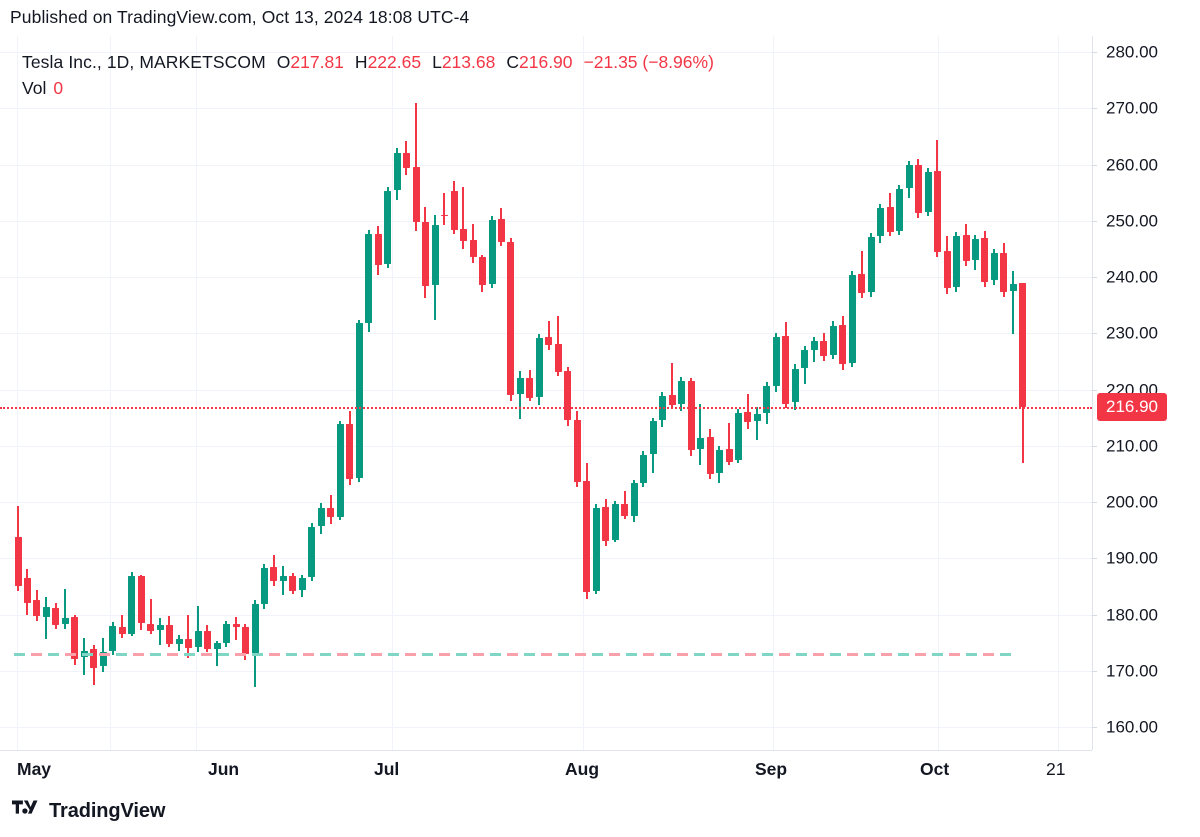 This screenshot has height=837, width=1200. Describe the element at coordinates (513, 654) in the screenshot. I see `support-level-line` at that location.